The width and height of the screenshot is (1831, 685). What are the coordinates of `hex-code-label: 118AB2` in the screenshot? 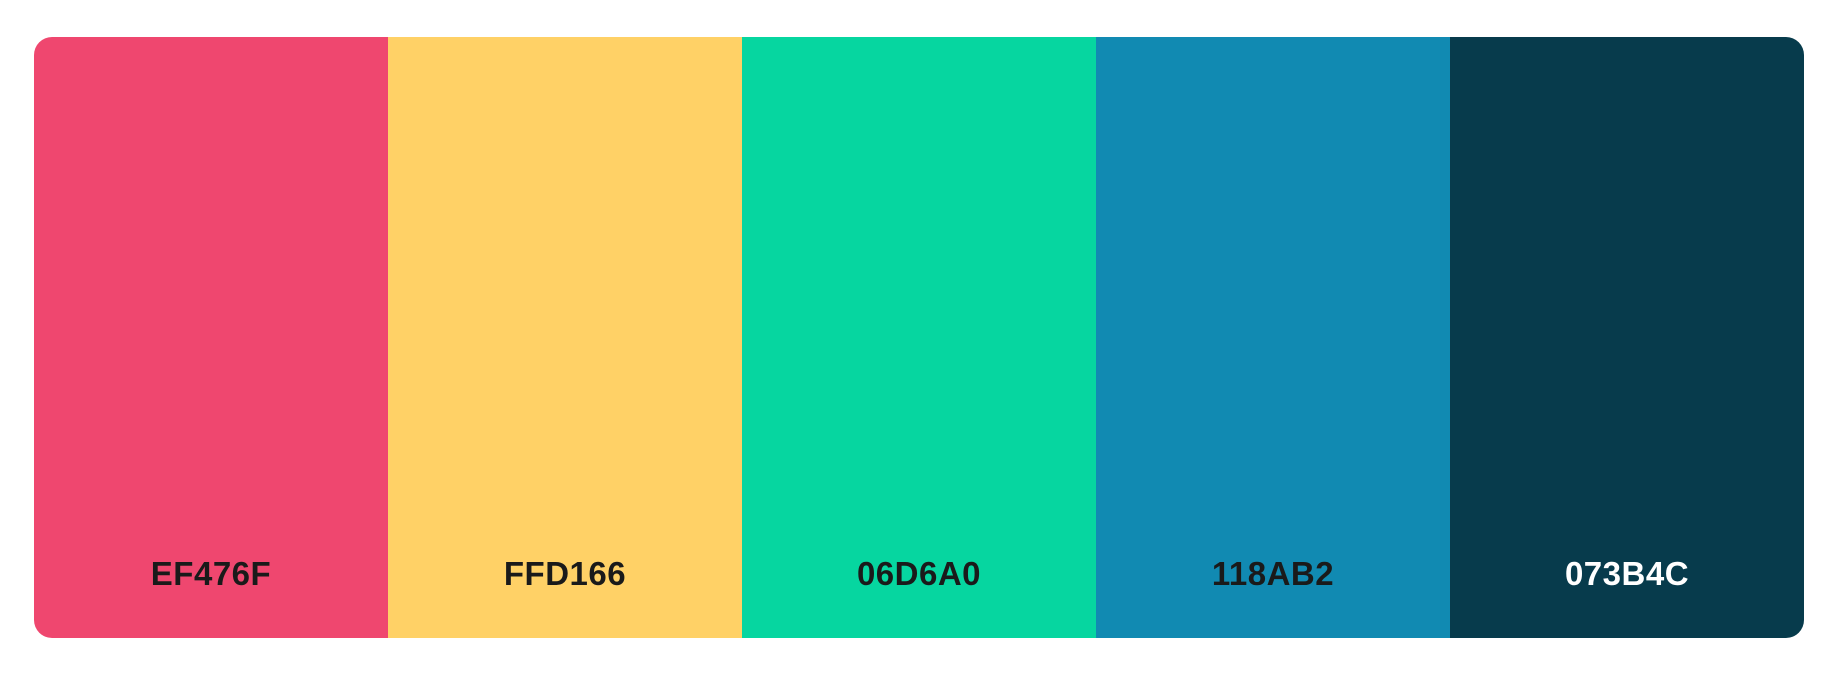 It's located at (1273, 573).